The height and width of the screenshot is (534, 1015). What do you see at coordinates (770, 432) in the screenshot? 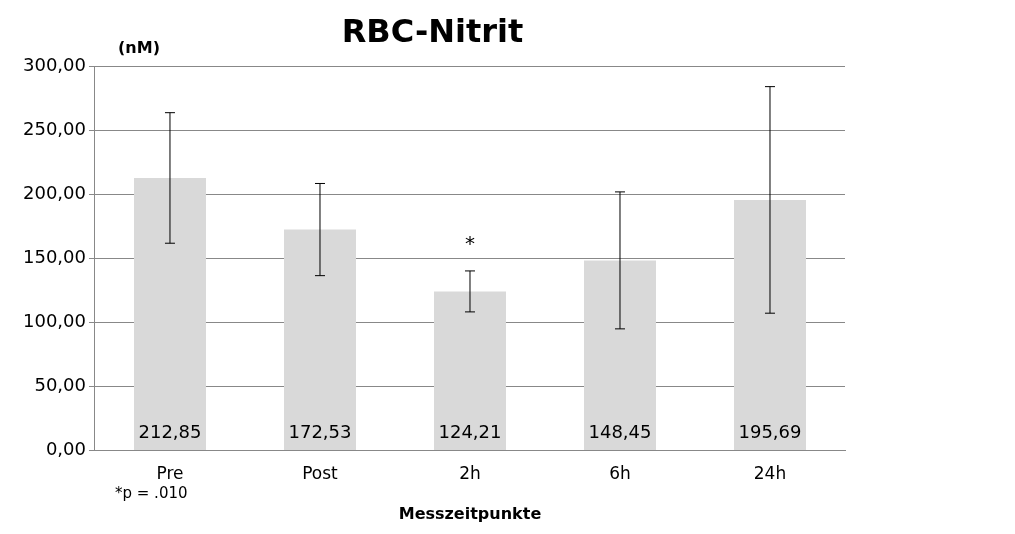
I see `data-label: 195,69` at bounding box center [770, 432].